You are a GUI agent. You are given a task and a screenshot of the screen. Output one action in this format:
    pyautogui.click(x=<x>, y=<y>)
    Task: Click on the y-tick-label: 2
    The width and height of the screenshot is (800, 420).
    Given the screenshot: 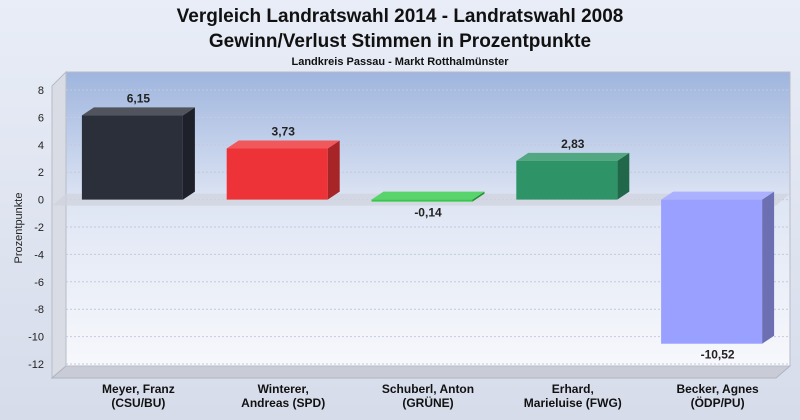 What is the action you would take?
    pyautogui.click(x=41, y=173)
    